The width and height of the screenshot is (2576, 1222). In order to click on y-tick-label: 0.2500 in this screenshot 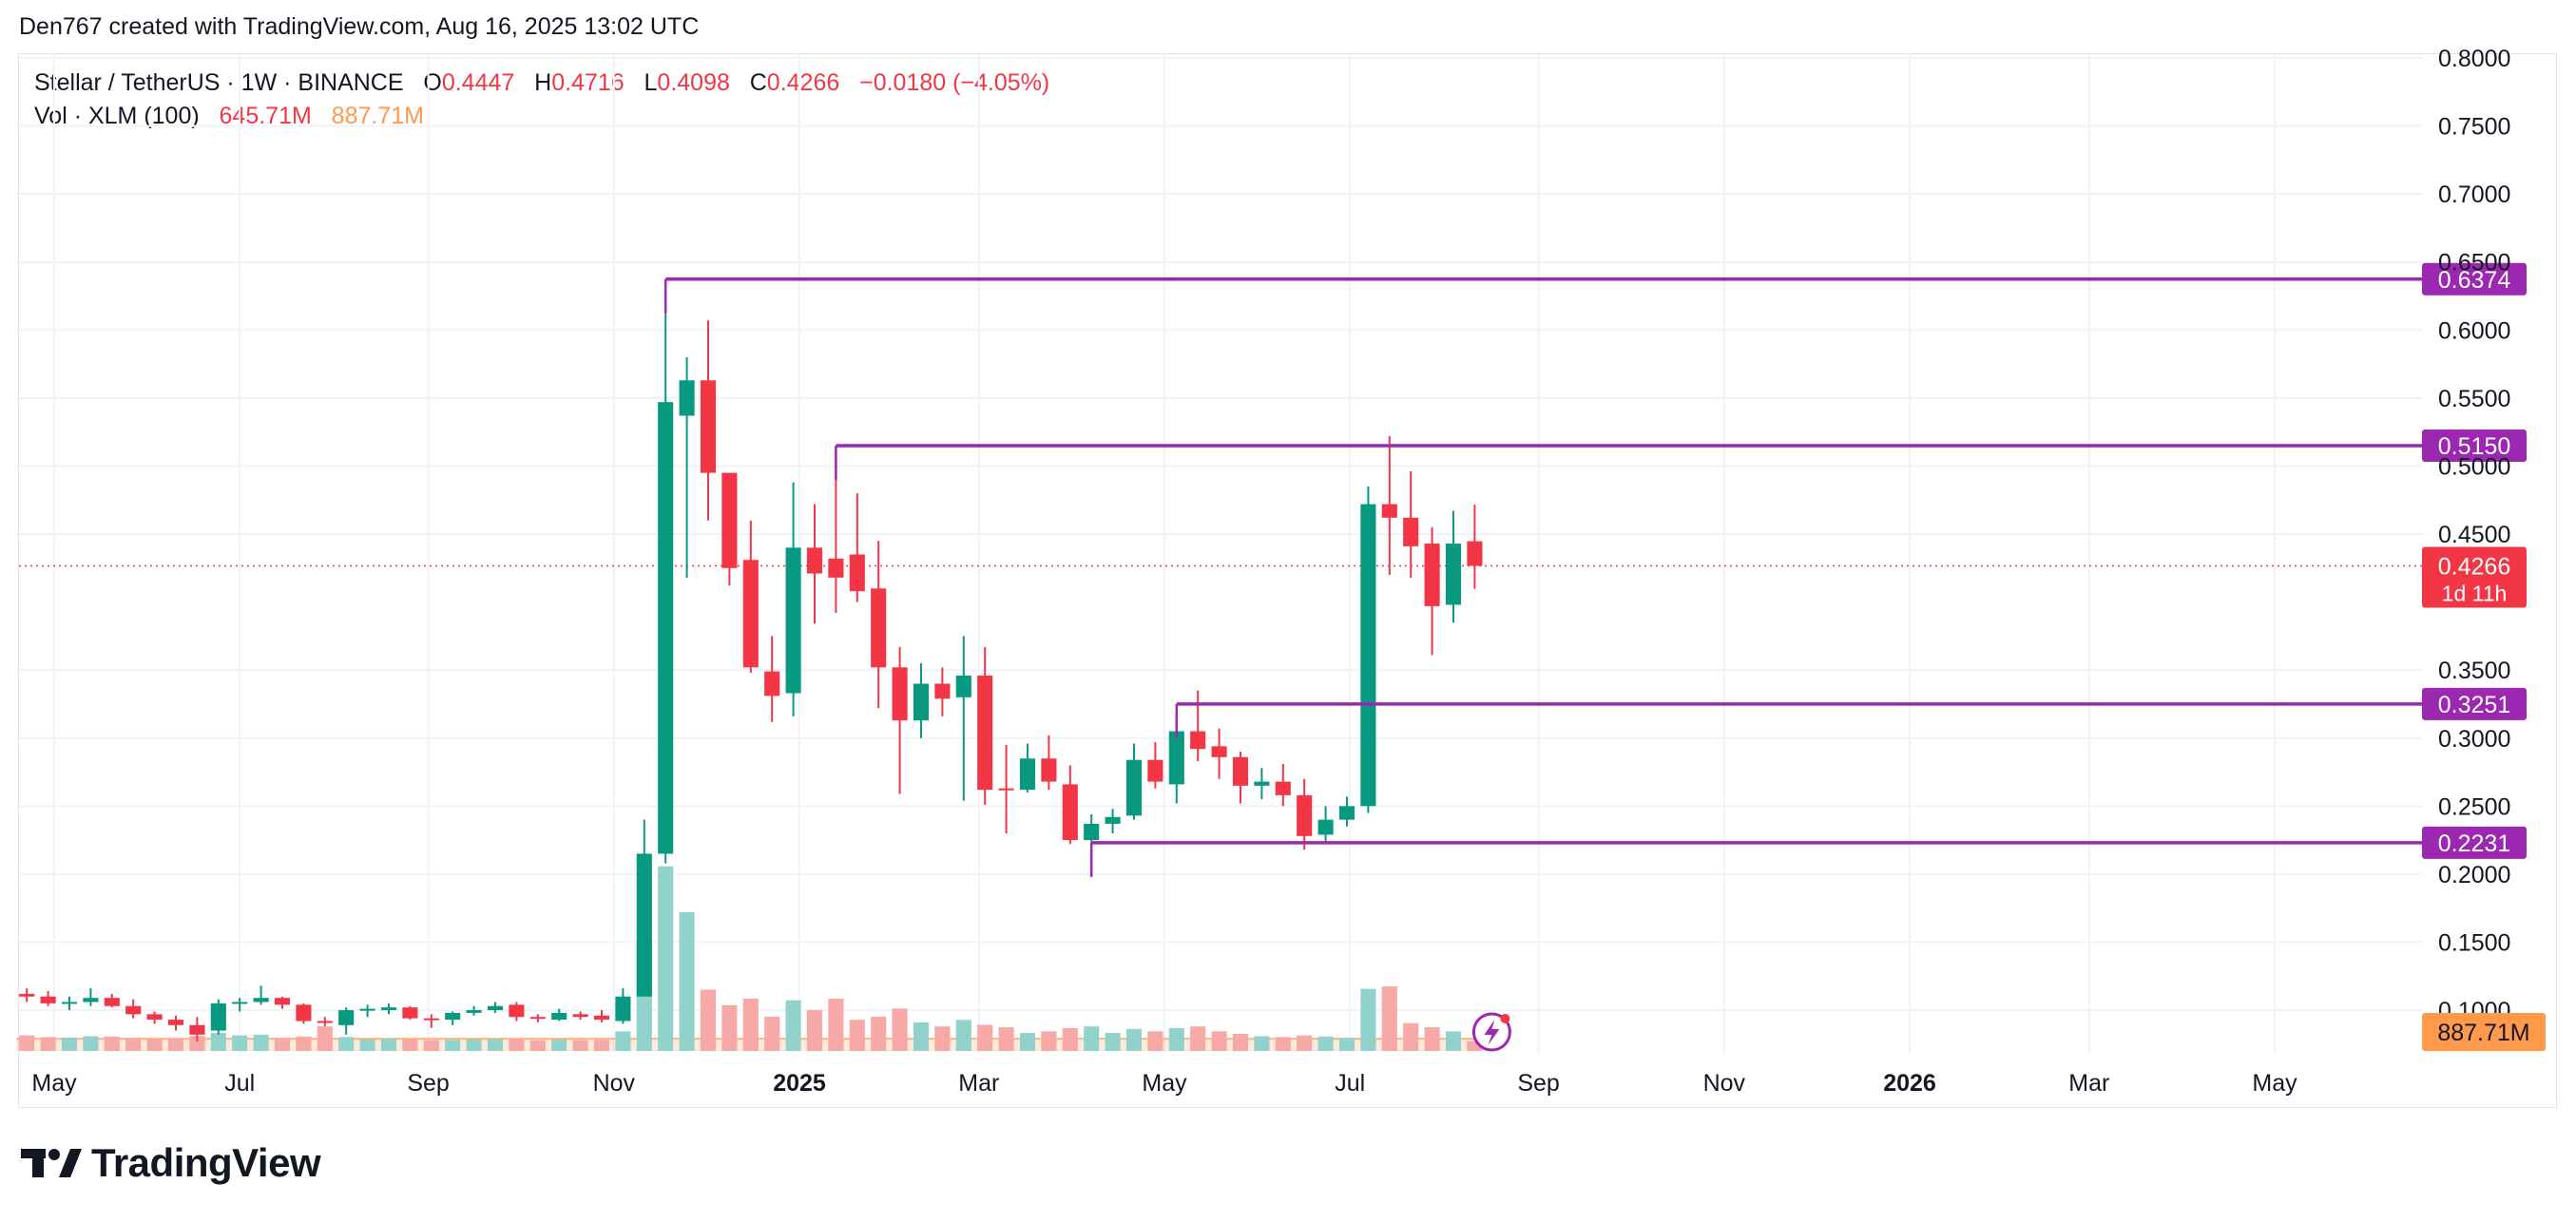, I will do `click(2474, 807)`.